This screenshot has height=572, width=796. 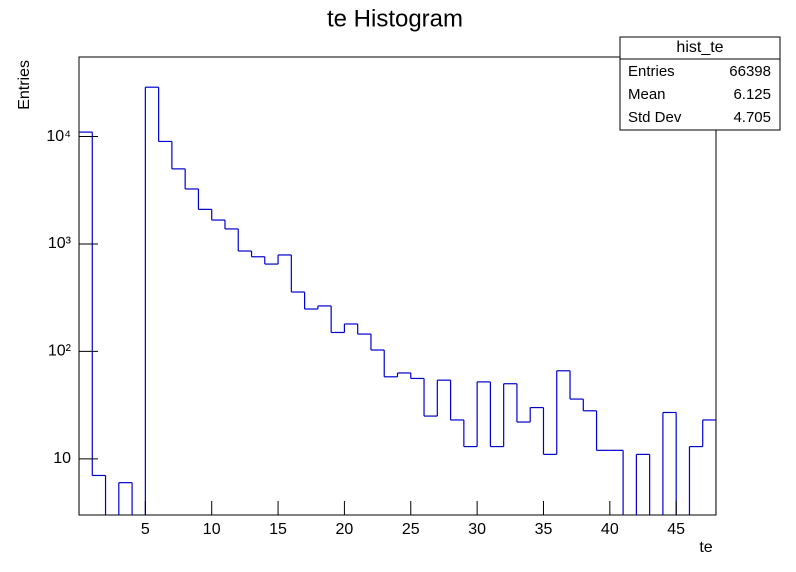 I want to click on stats-key: Mean, so click(x=647, y=94).